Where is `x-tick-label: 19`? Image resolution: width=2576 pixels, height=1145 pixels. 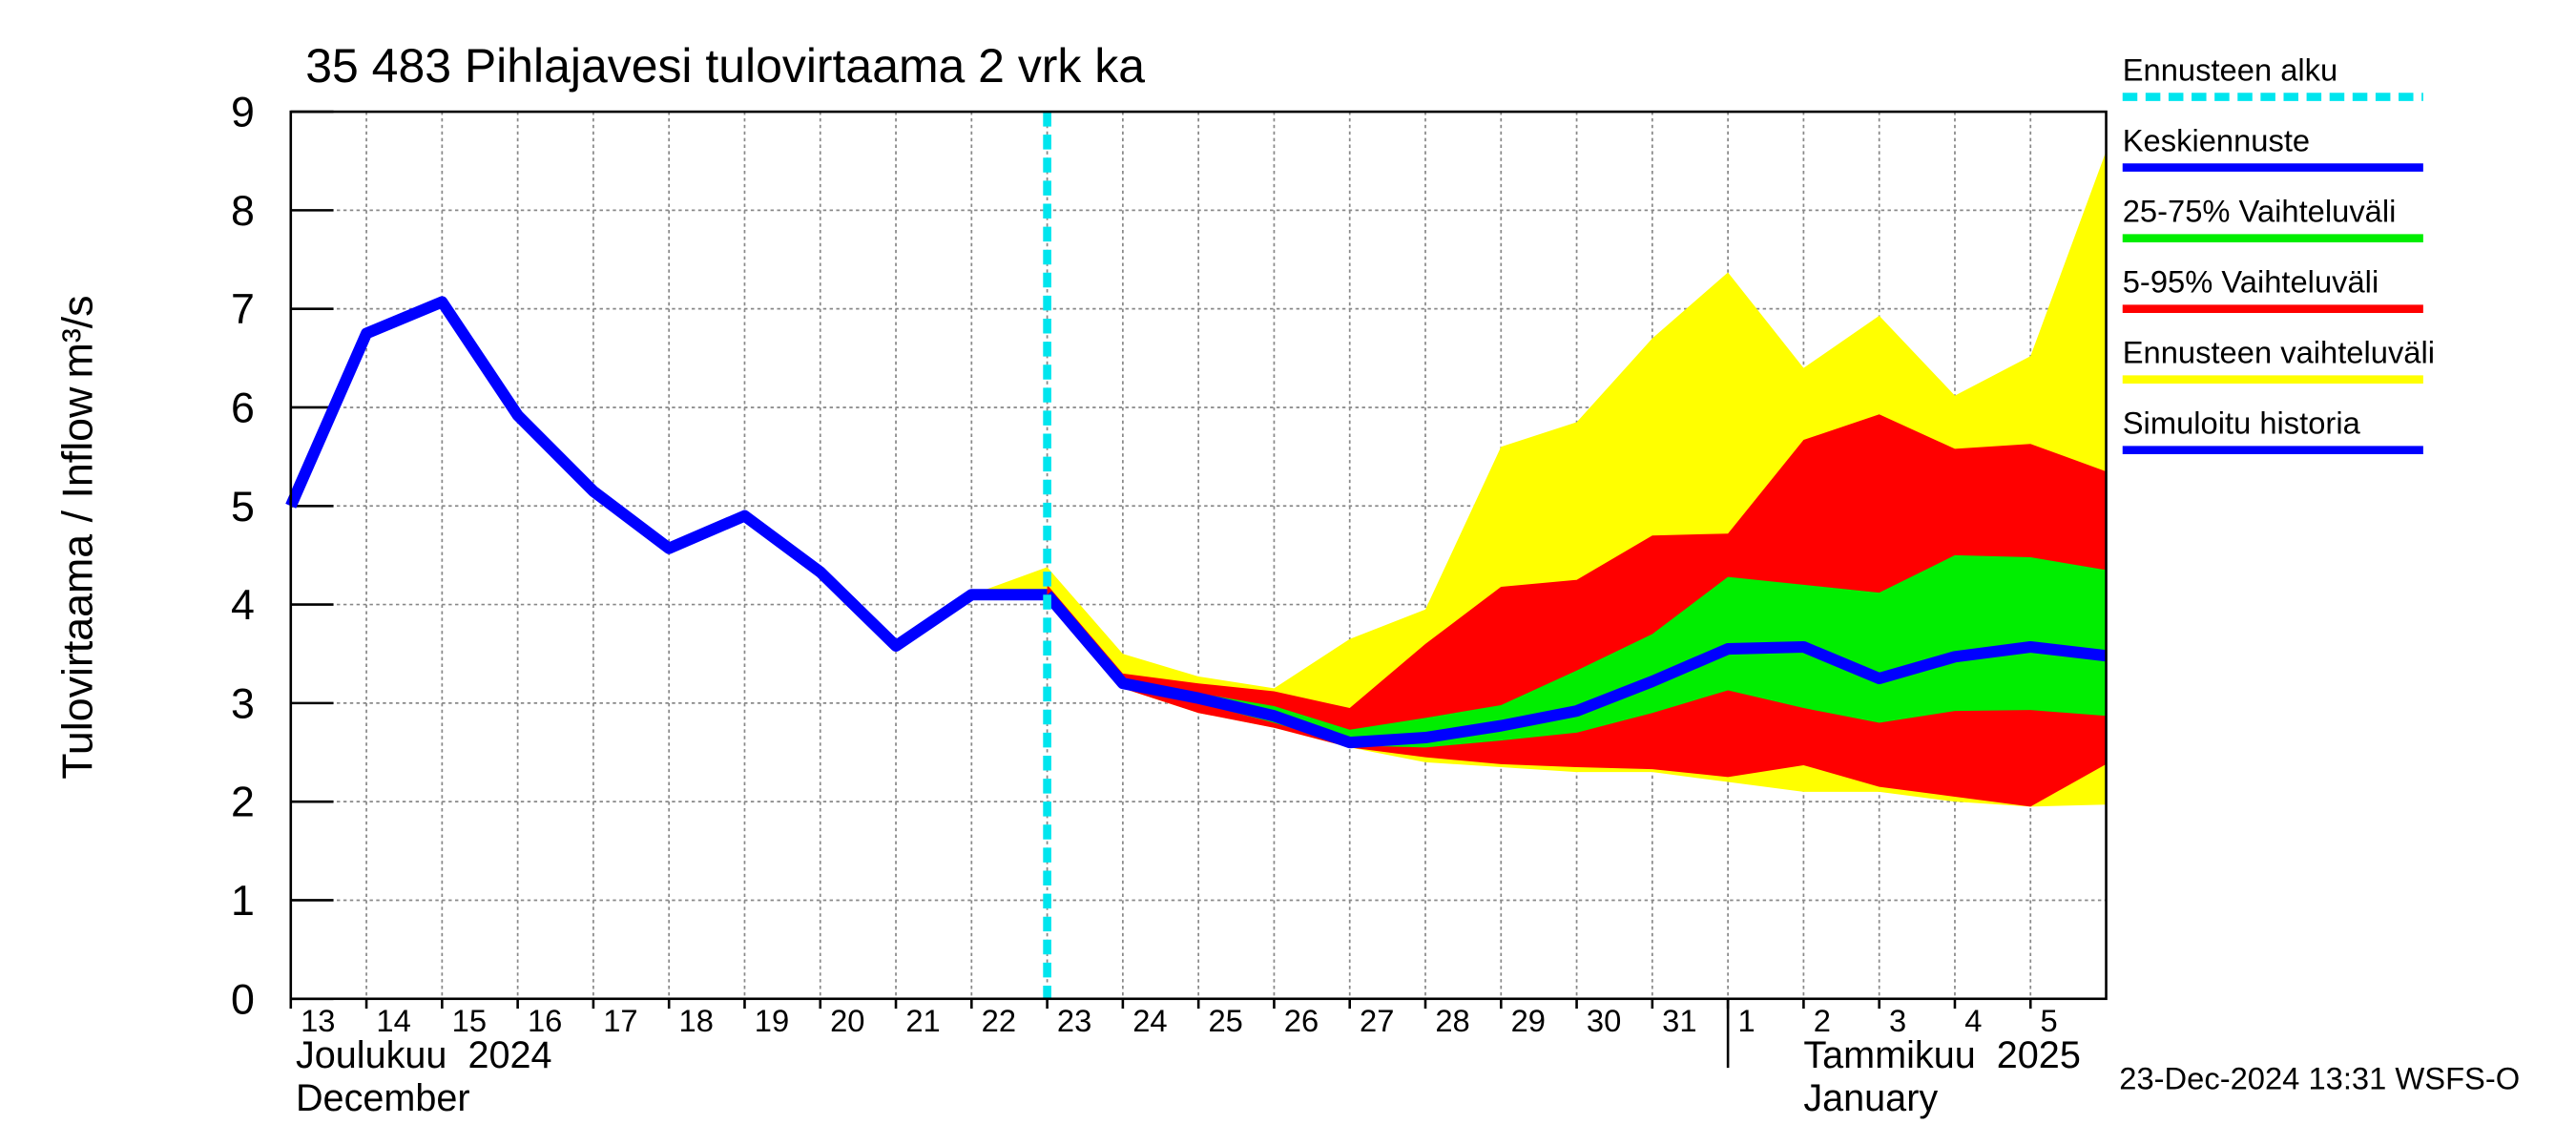 x-tick-label: 19 is located at coordinates (772, 1021).